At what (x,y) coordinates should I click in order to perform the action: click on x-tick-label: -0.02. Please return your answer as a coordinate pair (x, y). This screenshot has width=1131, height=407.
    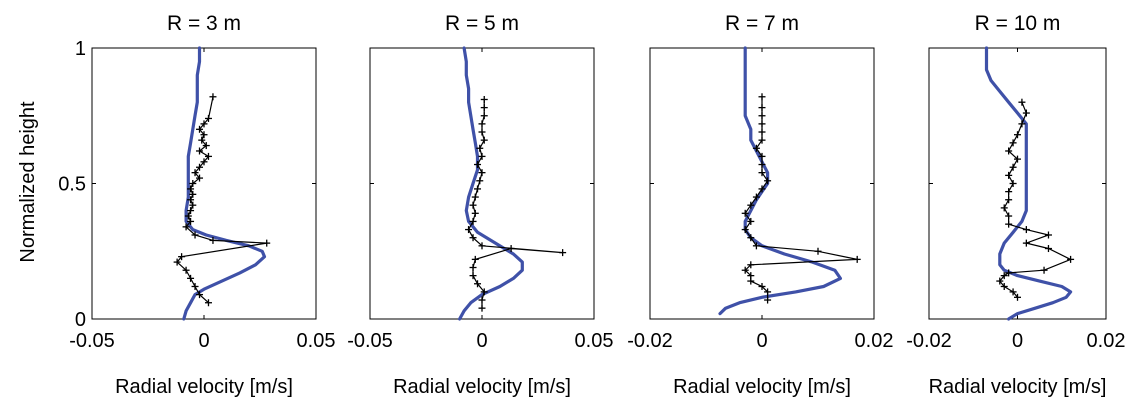
    Looking at the image, I should click on (929, 341).